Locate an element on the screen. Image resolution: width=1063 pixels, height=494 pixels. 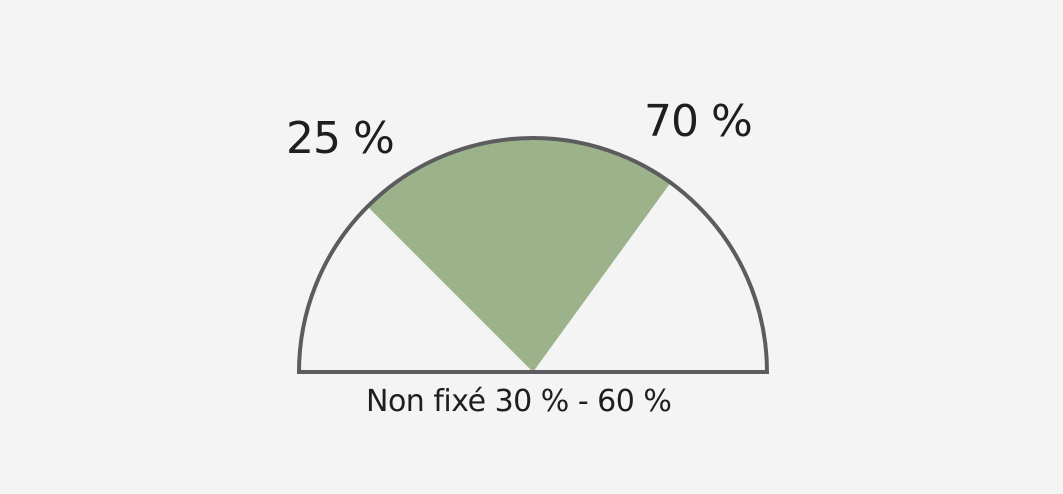
lower-bound-label: 25 % is located at coordinates (340, 138).